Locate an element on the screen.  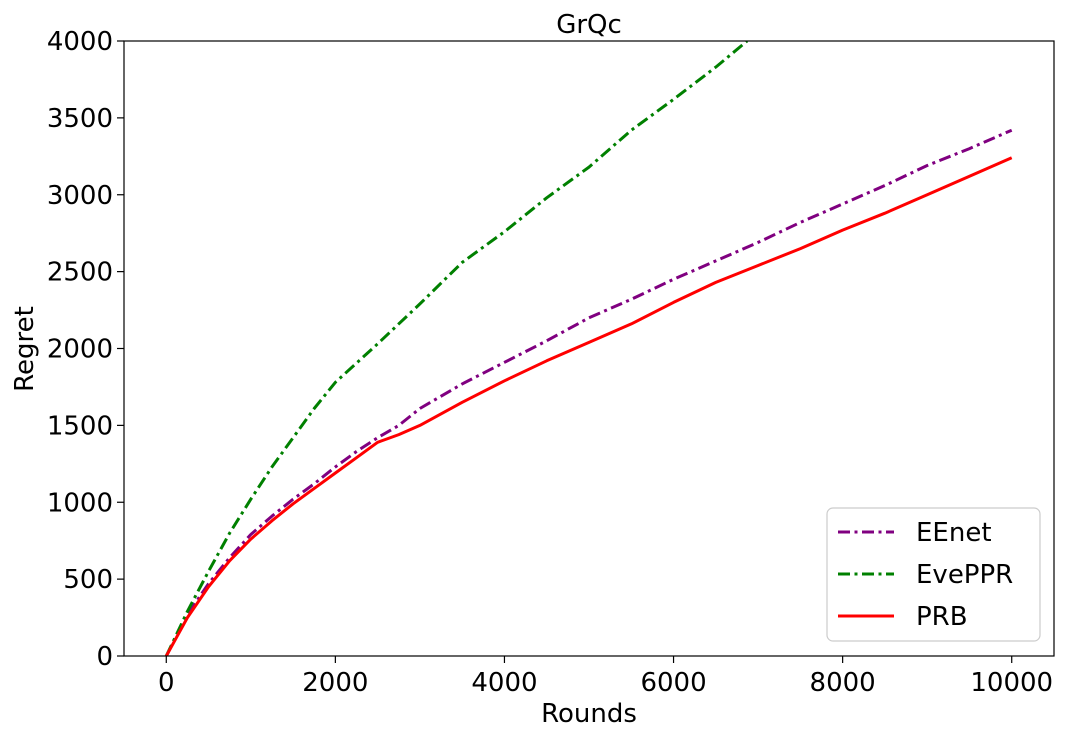
legend-box is located at coordinates (933, 574).